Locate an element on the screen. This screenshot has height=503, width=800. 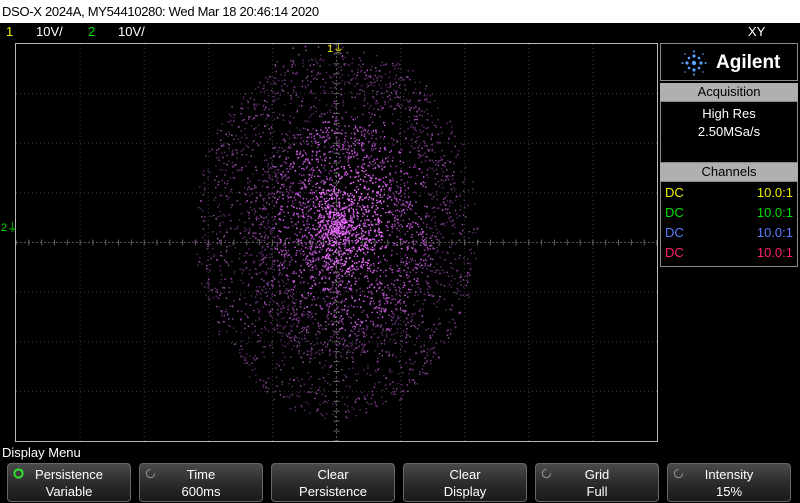
ch2-marker: 2⏚ is located at coordinates (10, 228).